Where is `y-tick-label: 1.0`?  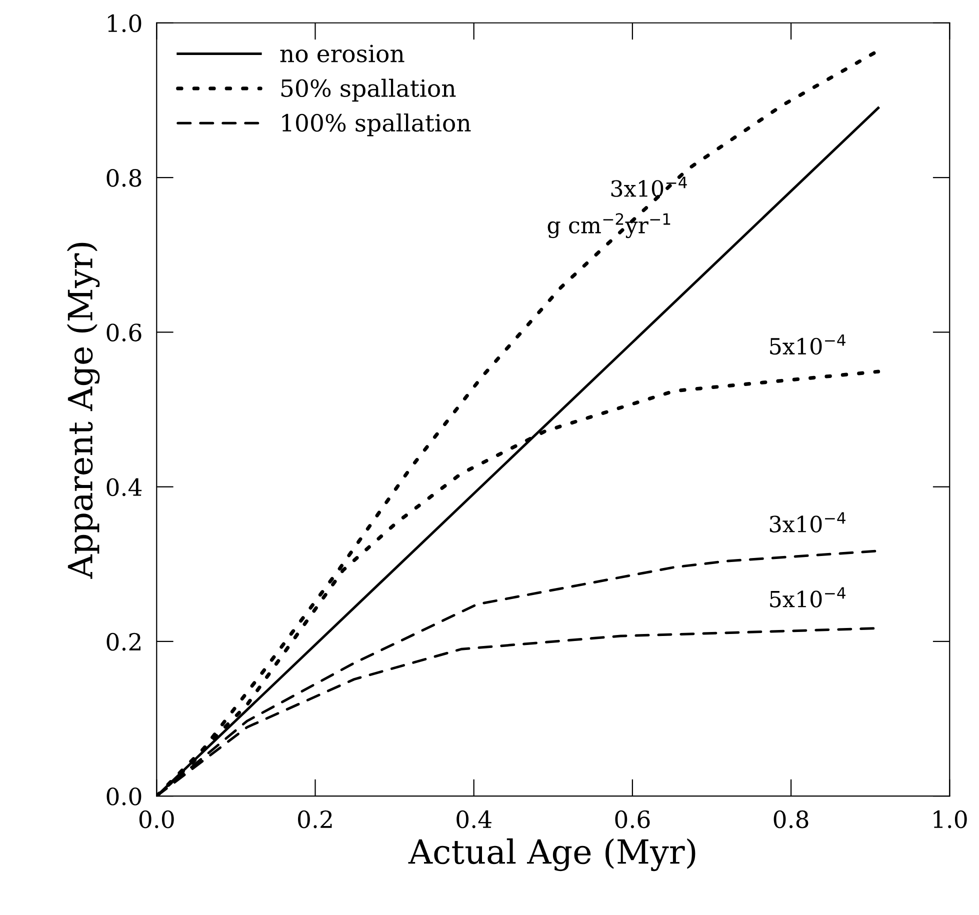 y-tick-label: 1.0 is located at coordinates (125, 23).